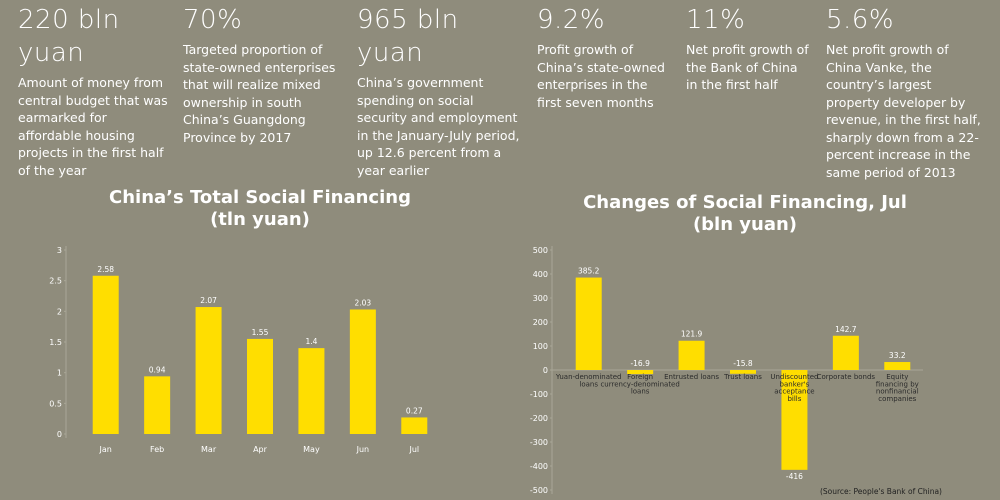 The width and height of the screenshot is (1000, 500). What do you see at coordinates (55, 281) in the screenshot?
I see `y-tick-label: 2.5` at bounding box center [55, 281].